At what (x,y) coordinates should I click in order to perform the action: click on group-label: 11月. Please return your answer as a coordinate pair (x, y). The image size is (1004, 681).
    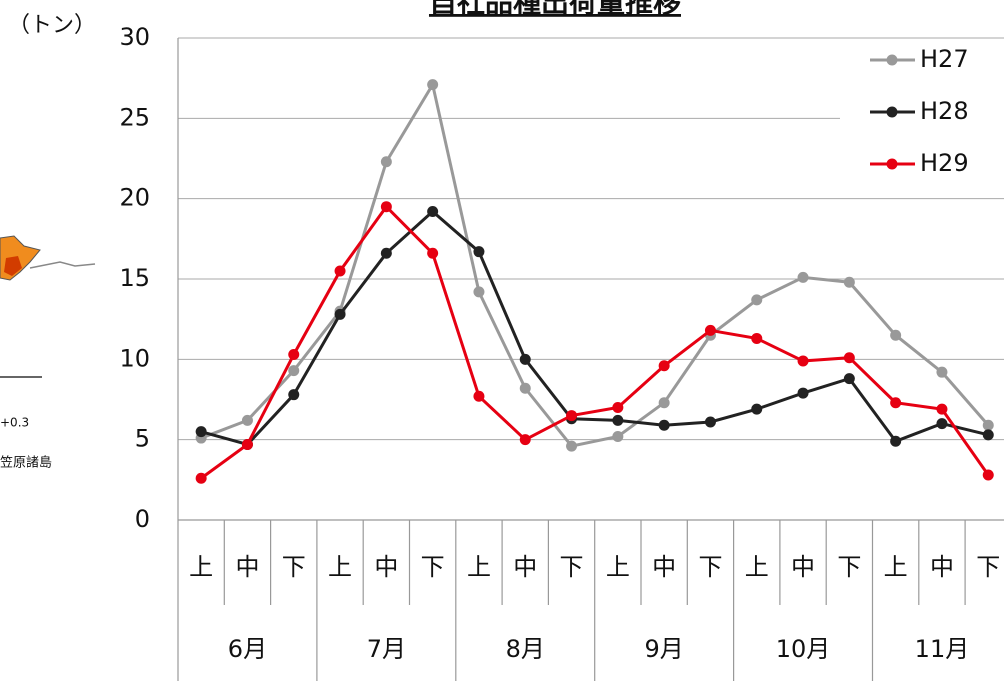
    Looking at the image, I should click on (942, 649).